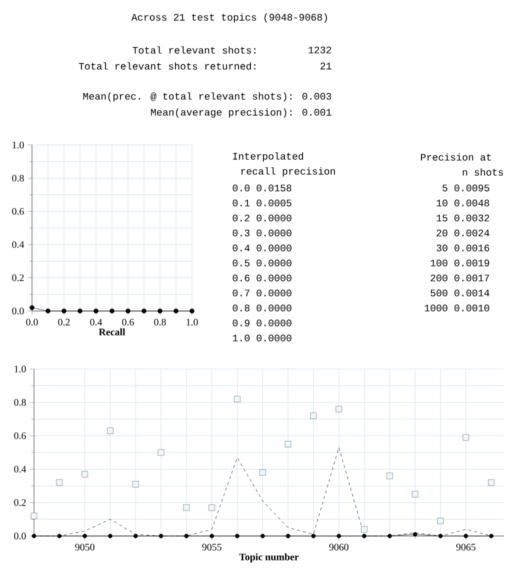 This screenshot has height=580, width=511. What do you see at coordinates (262, 338) in the screenshot?
I see `text: 1.0 0.0000` at bounding box center [262, 338].